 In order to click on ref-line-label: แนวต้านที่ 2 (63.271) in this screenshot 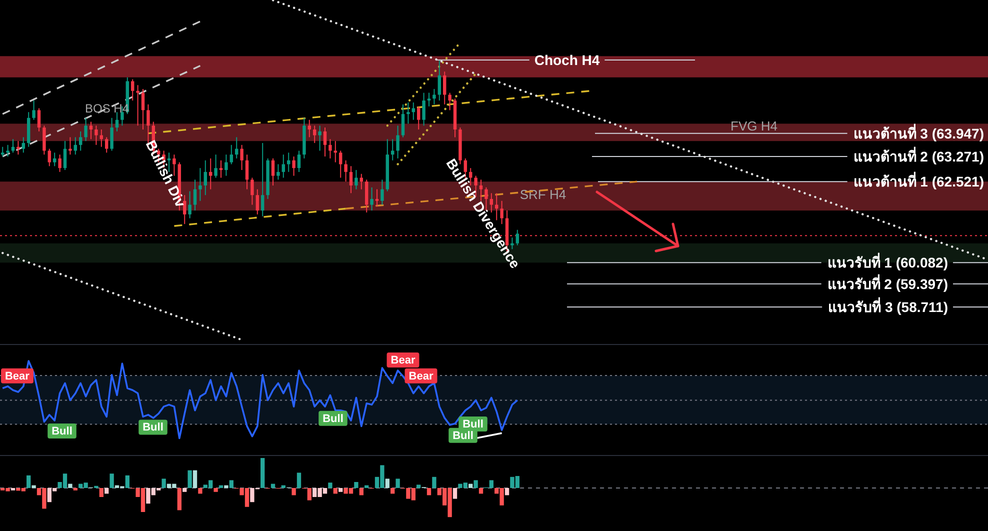, I will do `click(918, 155)`.